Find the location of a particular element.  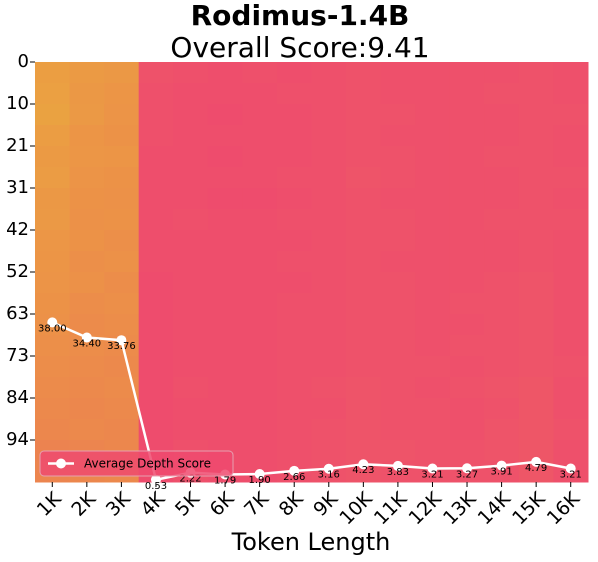

x-tick-label: 12K is located at coordinates (425, 508).